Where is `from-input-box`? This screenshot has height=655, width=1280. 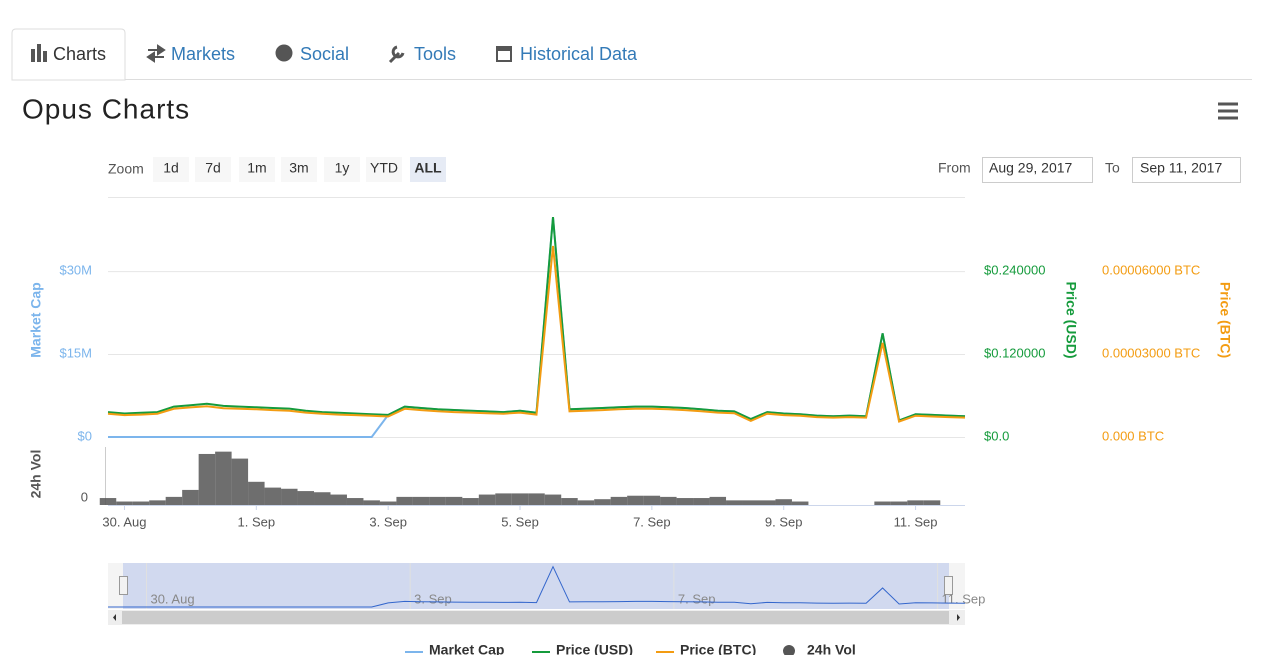 from-input-box is located at coordinates (1037, 170).